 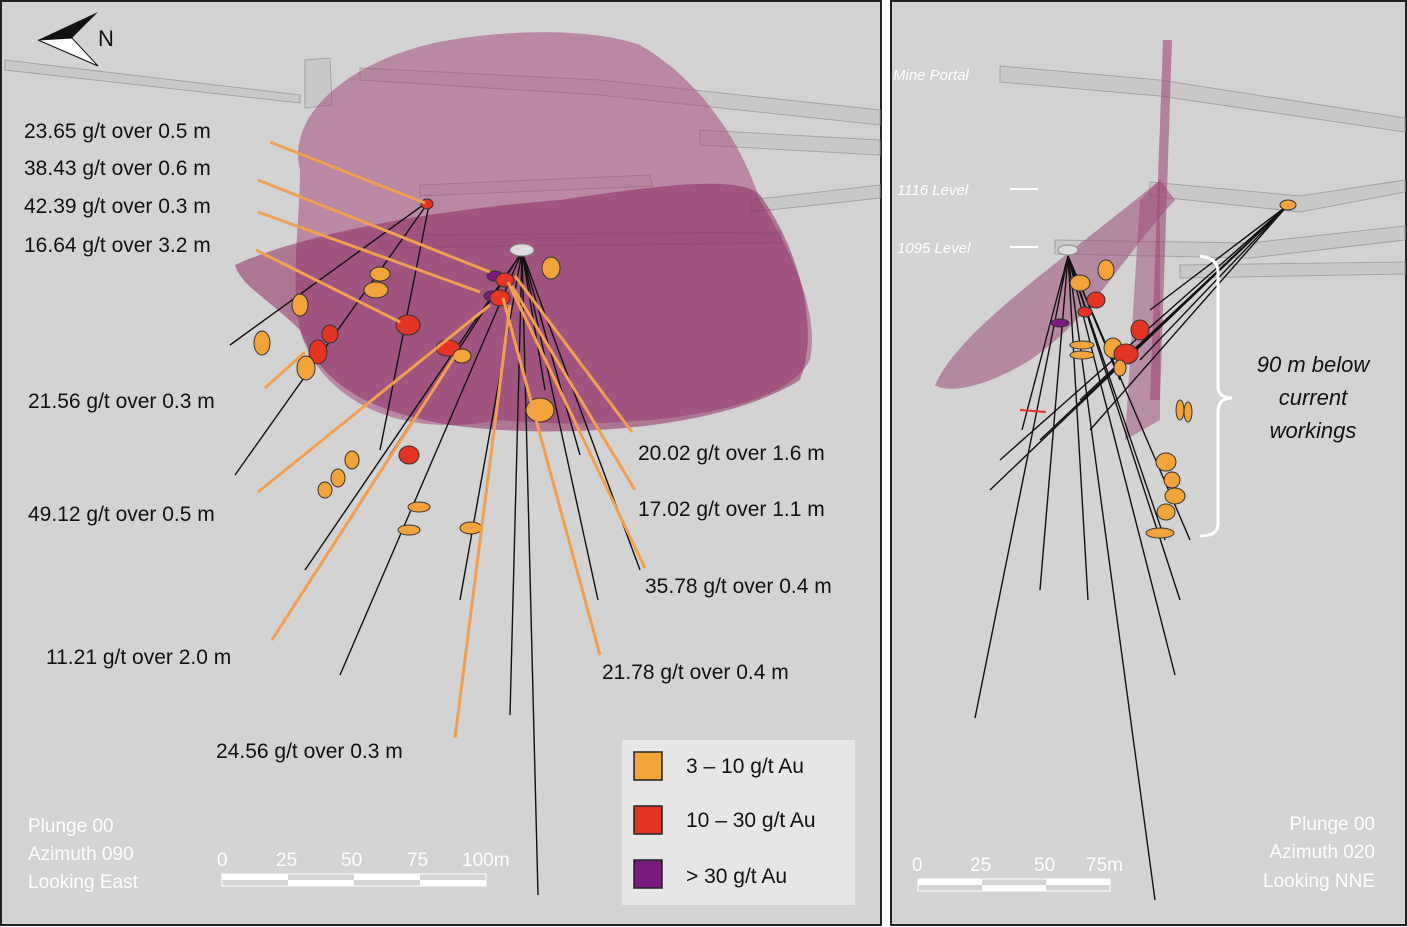 What do you see at coordinates (117, 206) in the screenshot?
I see `intercept-label: 42.39 g/t over 0.3 m` at bounding box center [117, 206].